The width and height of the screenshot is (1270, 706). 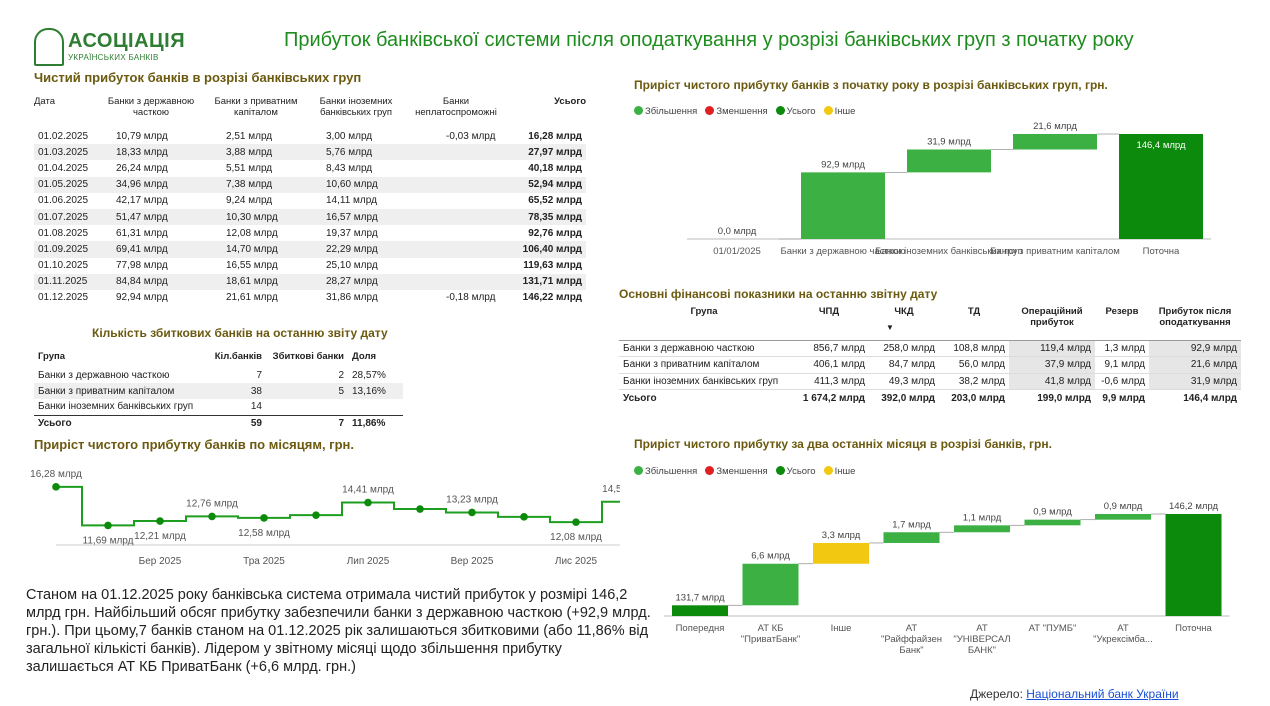 What do you see at coordinates (356, 217) in the screenshot?
I see `table-cell: 16,57 млрд` at bounding box center [356, 217].